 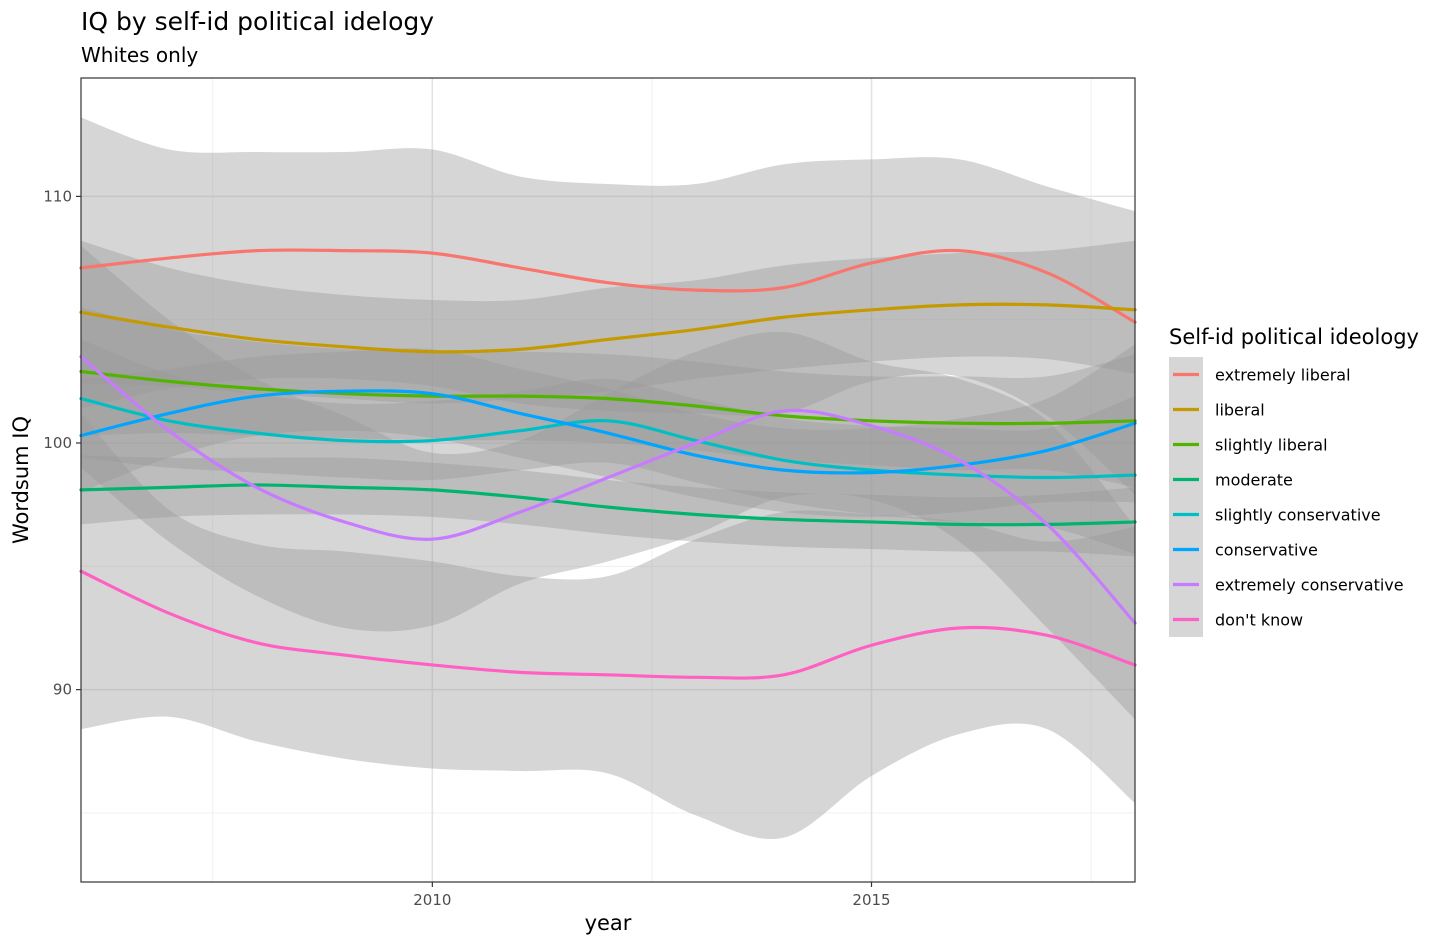 What do you see at coordinates (608, 923) in the screenshot?
I see `x-axis-title: year` at bounding box center [608, 923].